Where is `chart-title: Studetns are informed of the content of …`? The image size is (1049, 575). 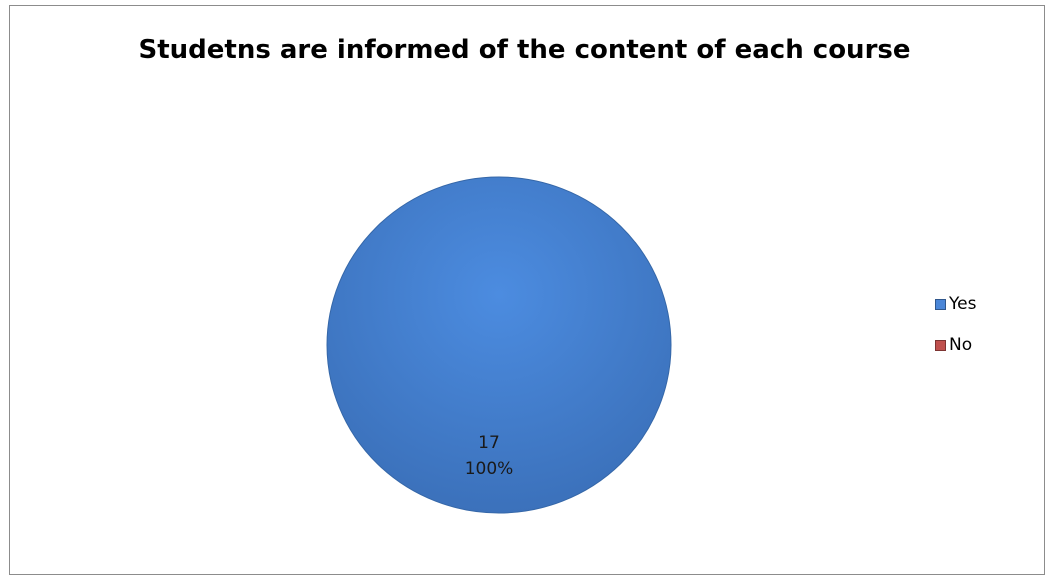
chart-title: Studetns are informed of the content of … is located at coordinates (524, 50).